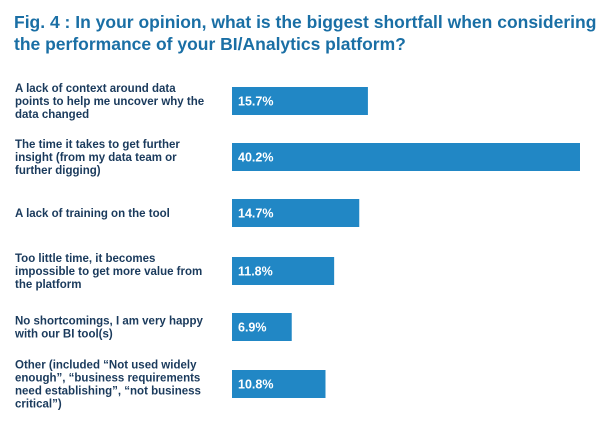 The width and height of the screenshot is (603, 444). What do you see at coordinates (85, 259) in the screenshot?
I see `category-label-line: Too little time, it becomes` at bounding box center [85, 259].